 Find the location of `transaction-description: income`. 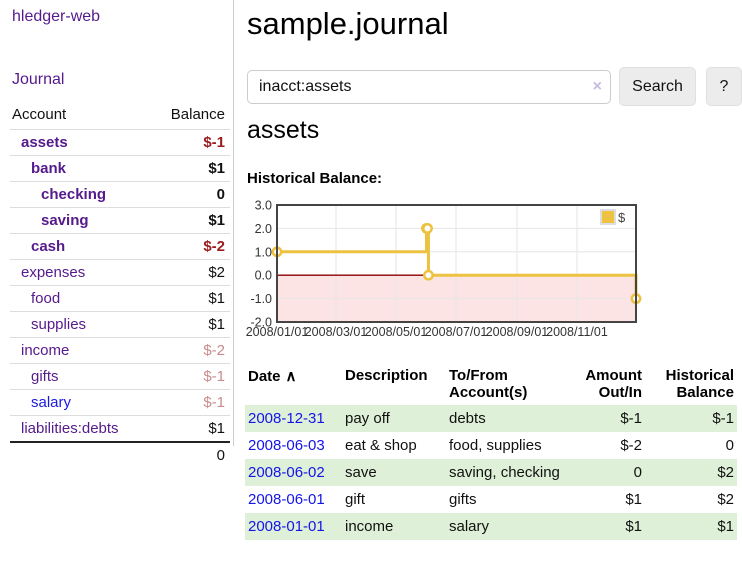

transaction-description: income is located at coordinates (369, 526).